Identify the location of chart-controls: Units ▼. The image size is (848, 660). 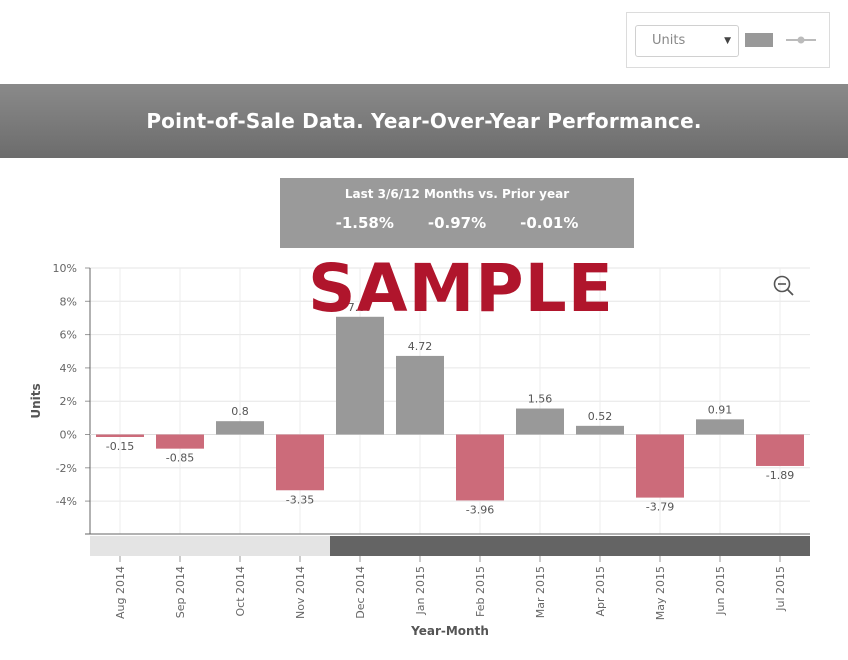
(728, 40).